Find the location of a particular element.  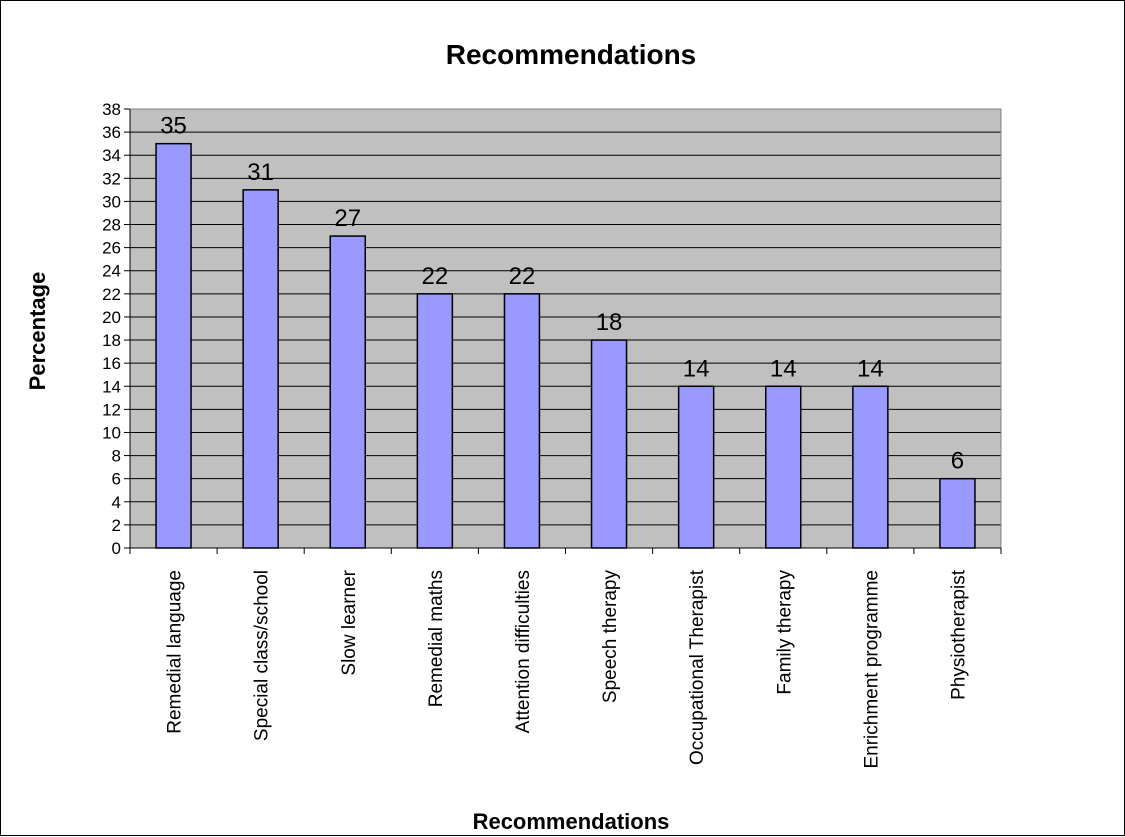

chart-title: Recommendations is located at coordinates (571, 54).